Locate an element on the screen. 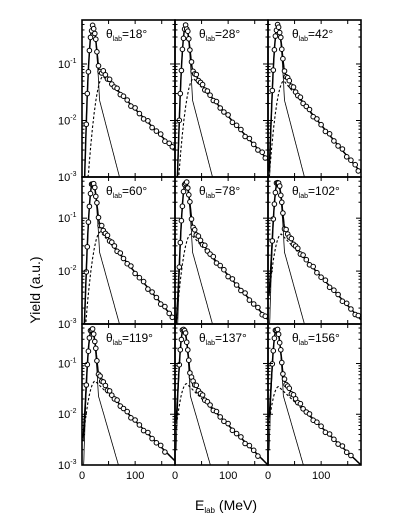  panel-1: θlab=18°10-110-210-3 is located at coordinates (117, 101).